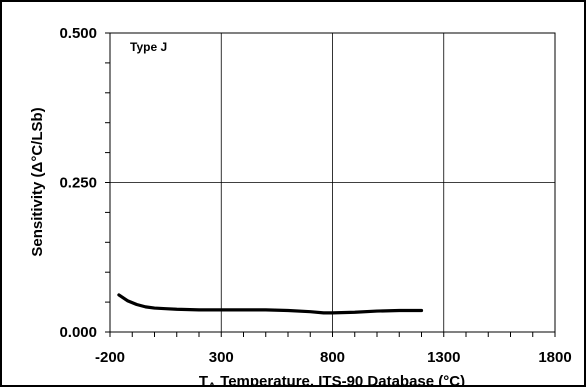  I want to click on x-tick-label: 300, so click(221, 357).